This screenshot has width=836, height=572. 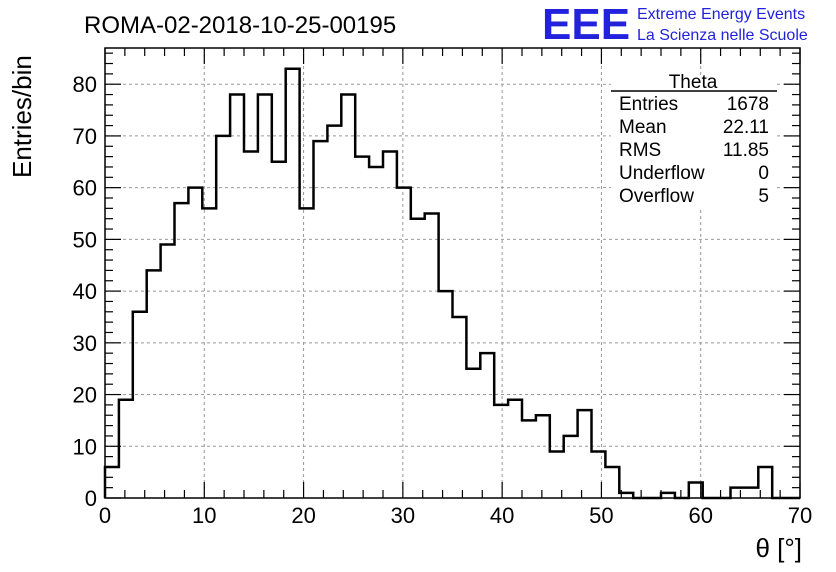 I want to click on x-axis-title: θ [°], so click(x=778, y=548).